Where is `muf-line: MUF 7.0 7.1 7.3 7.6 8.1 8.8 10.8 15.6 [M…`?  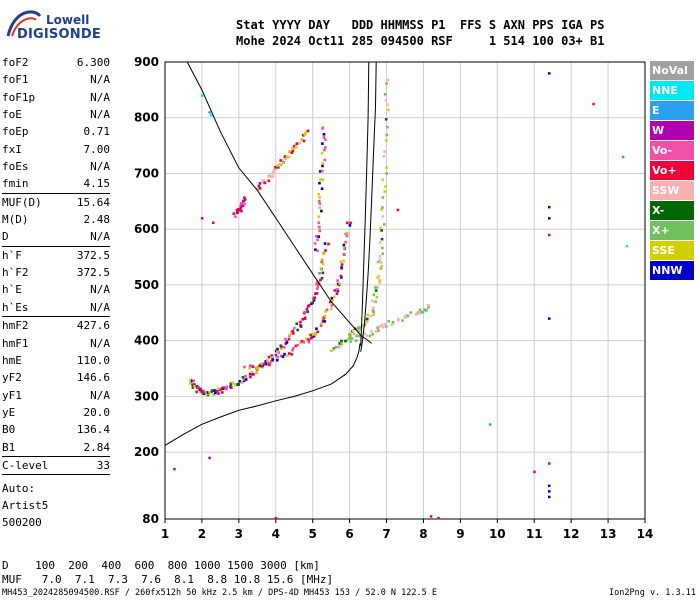 muf-line: MUF 7.0 7.1 7.3 7.6 8.1 8.8 10.8 15.6 [M… is located at coordinates (168, 579).